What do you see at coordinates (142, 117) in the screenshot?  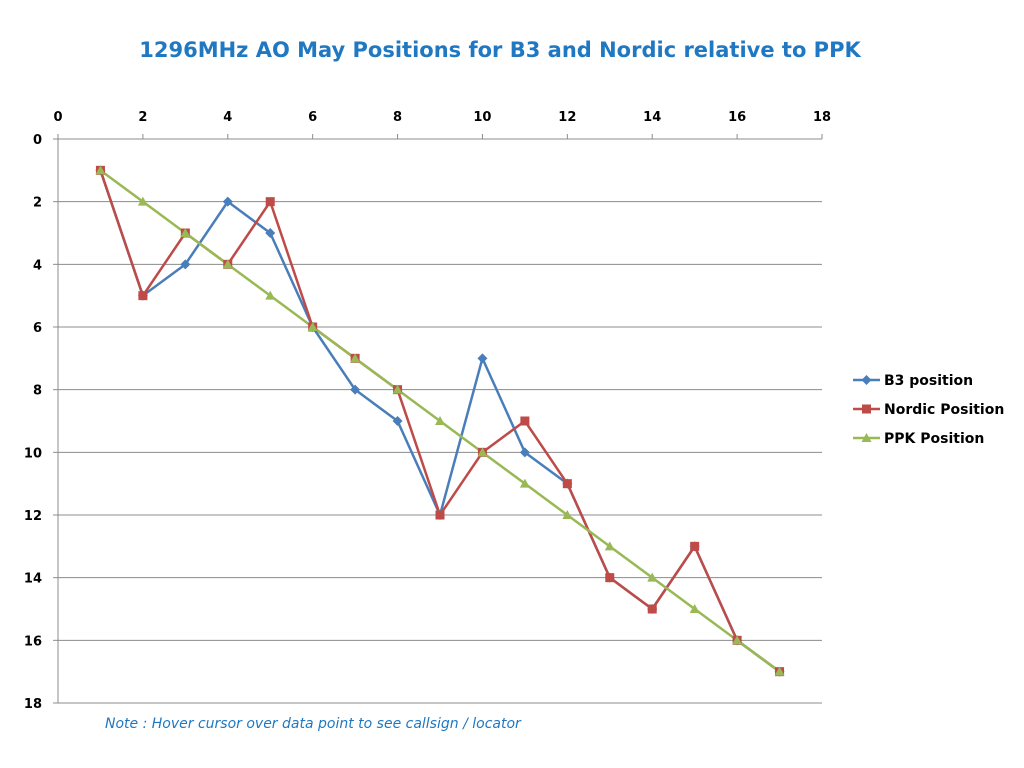 I see `x-tick-label-2: 2` at bounding box center [142, 117].